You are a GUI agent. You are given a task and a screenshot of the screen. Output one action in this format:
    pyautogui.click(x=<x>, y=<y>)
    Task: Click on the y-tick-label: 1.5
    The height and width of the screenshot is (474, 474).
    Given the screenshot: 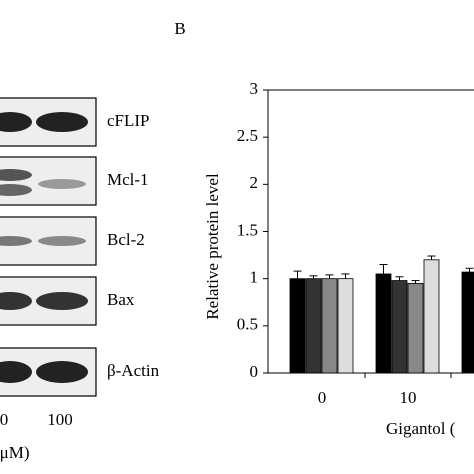 What is the action you would take?
    pyautogui.click(x=247, y=229)
    